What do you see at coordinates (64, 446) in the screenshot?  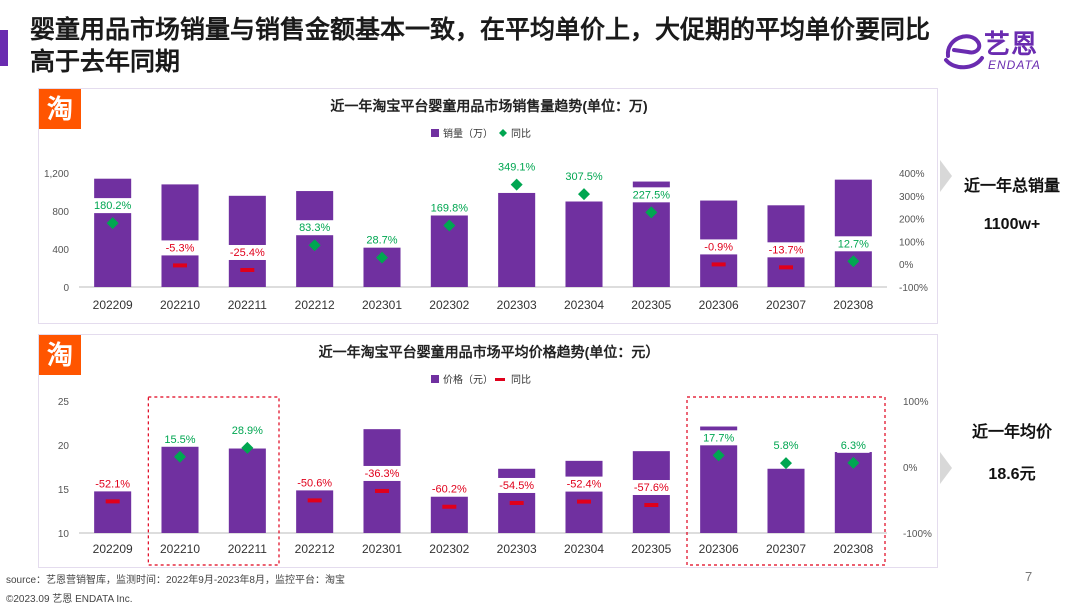 I see `y-tick-label: 20` at bounding box center [64, 446].